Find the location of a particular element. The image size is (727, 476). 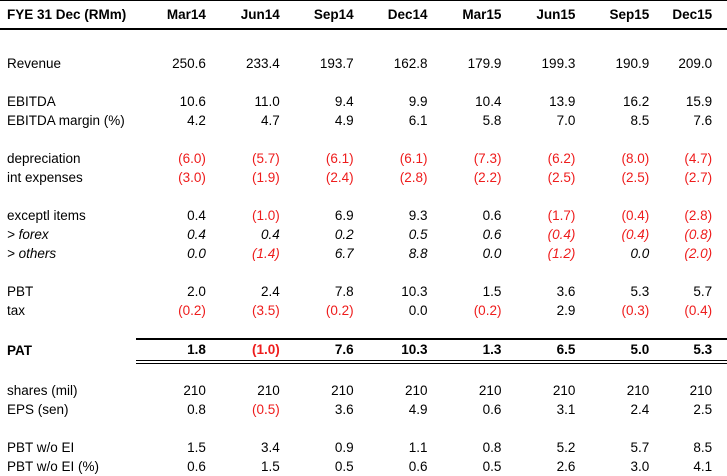

value-cell: (1.0) is located at coordinates (246, 350).